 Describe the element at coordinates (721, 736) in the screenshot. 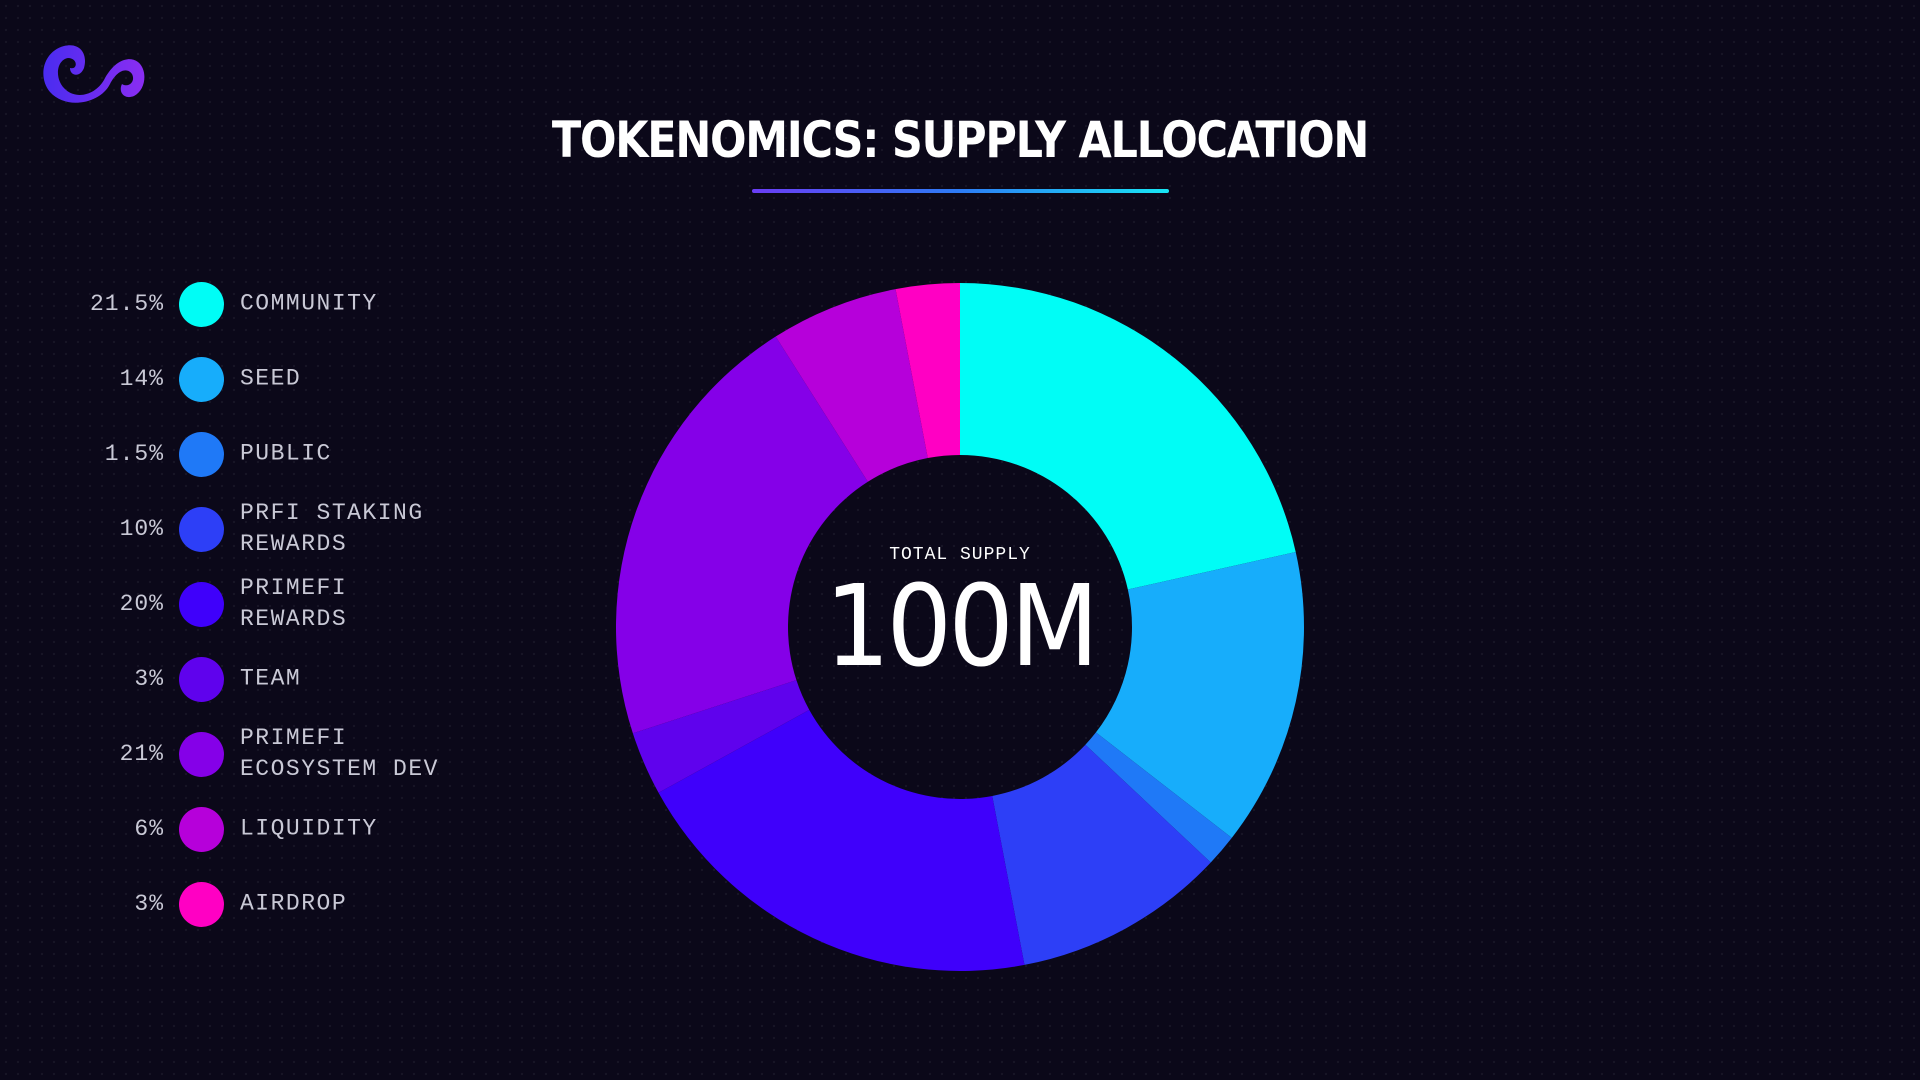

I see `donut-slice-team` at that location.